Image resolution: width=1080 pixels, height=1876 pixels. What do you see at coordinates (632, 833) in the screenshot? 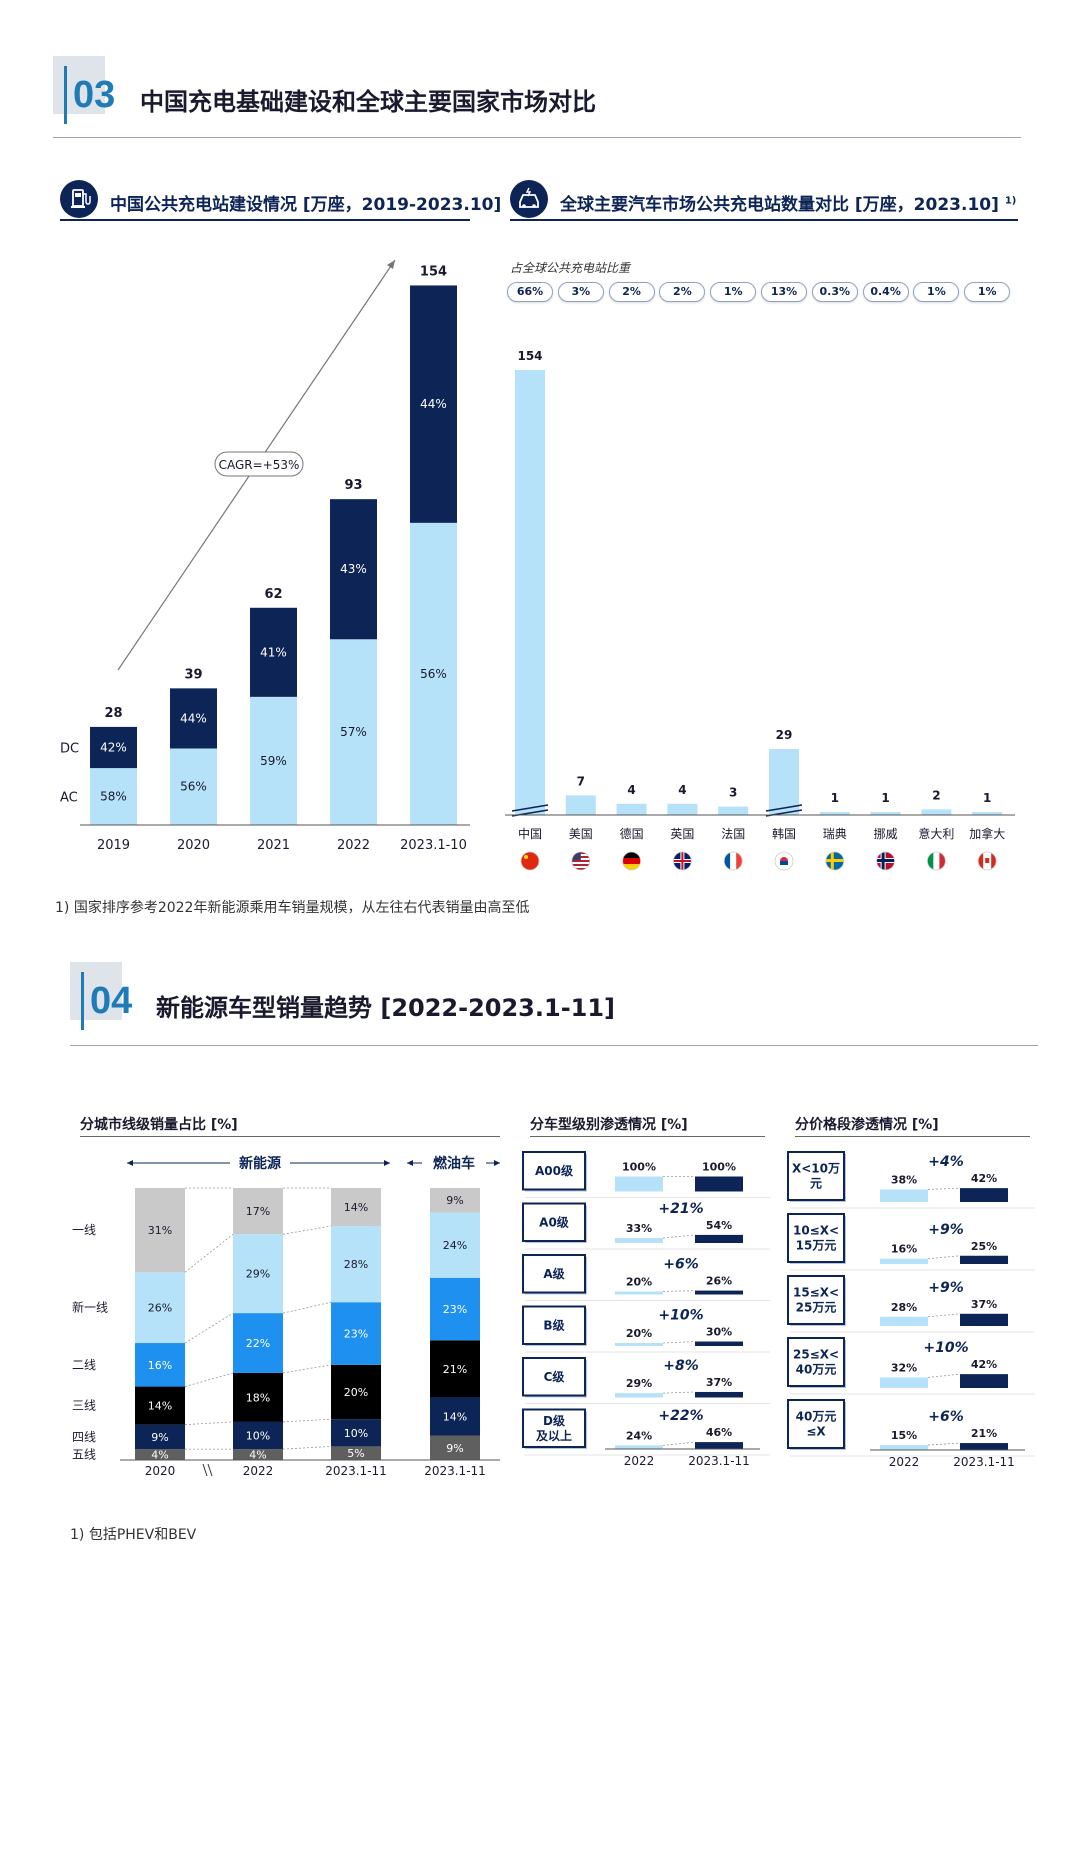
I see `country-label: 德国` at bounding box center [632, 833].